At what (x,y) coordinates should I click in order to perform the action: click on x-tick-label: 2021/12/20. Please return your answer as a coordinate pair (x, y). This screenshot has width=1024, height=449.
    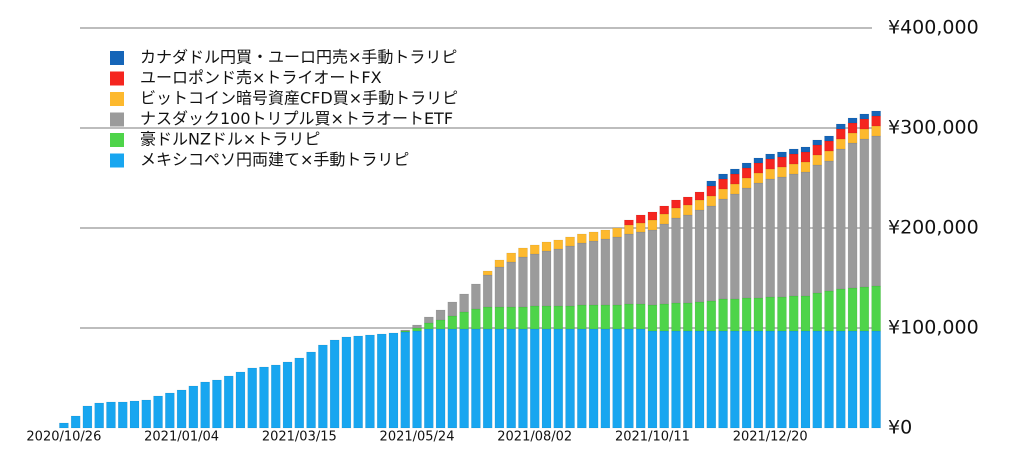
    Looking at the image, I should click on (770, 437).